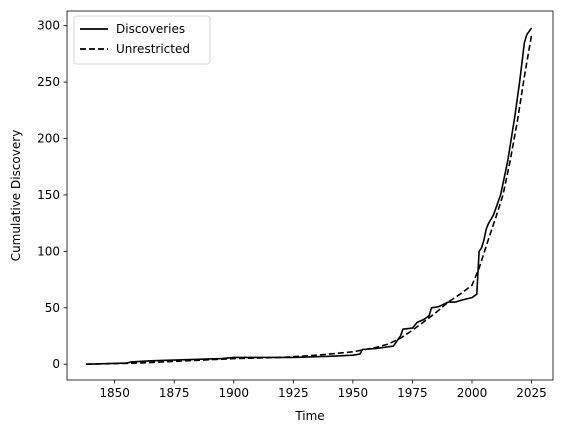 Image resolution: width=571 pixels, height=432 pixels. I want to click on x-tick-label: 2000, so click(472, 393).